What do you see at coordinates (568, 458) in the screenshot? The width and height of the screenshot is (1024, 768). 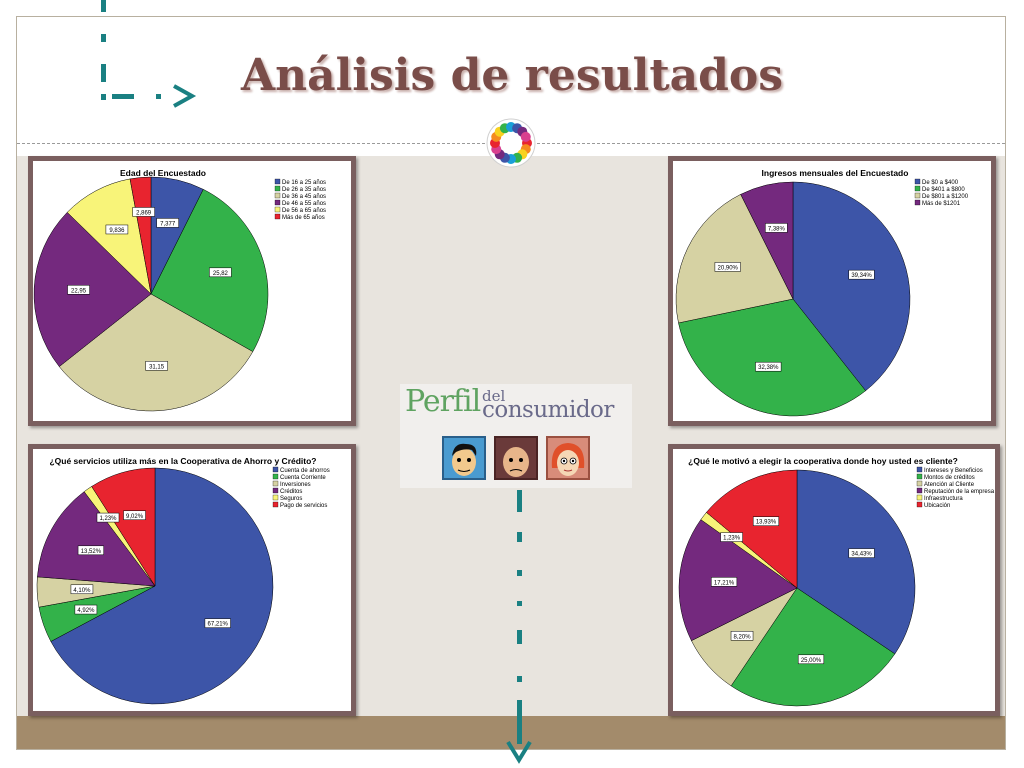 I see `face-woman-icon` at bounding box center [568, 458].